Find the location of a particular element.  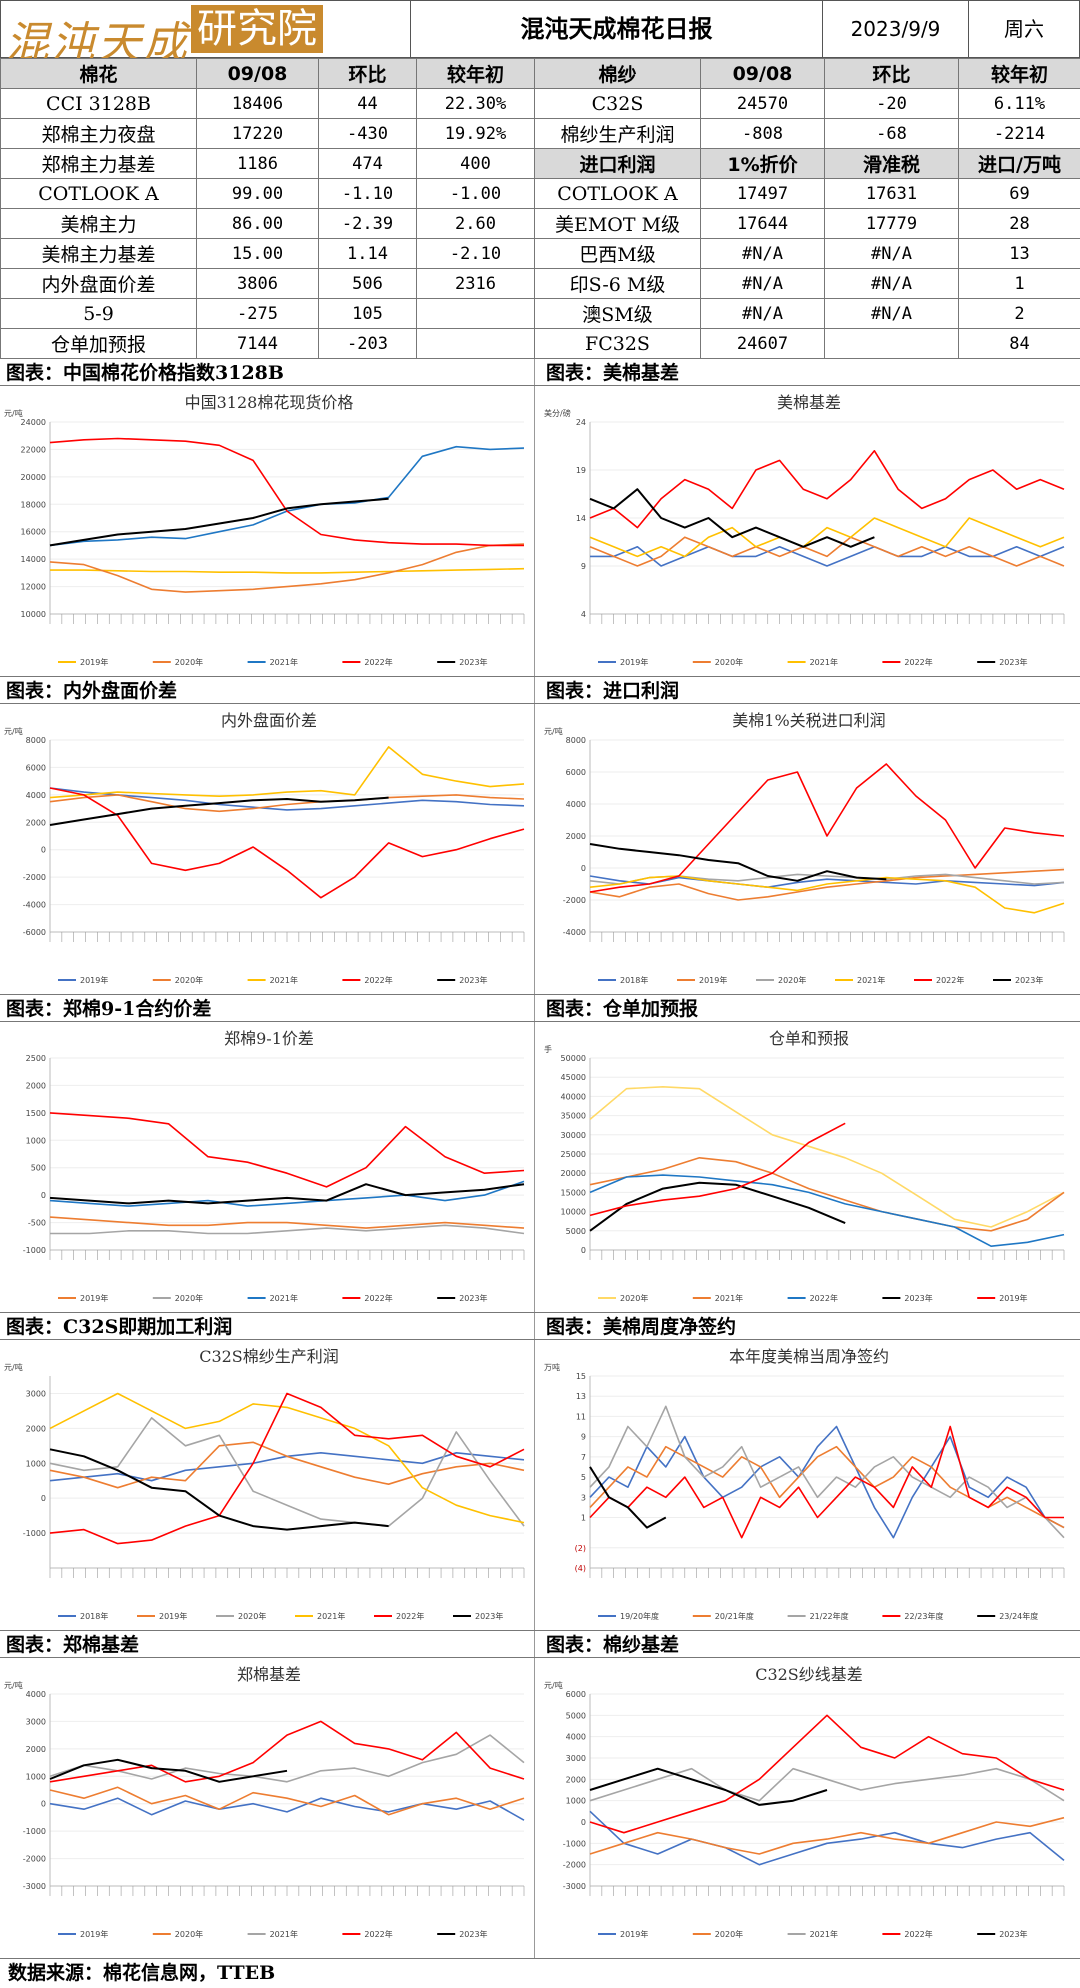

table-cell: 1.14 is located at coordinates (368, 254).